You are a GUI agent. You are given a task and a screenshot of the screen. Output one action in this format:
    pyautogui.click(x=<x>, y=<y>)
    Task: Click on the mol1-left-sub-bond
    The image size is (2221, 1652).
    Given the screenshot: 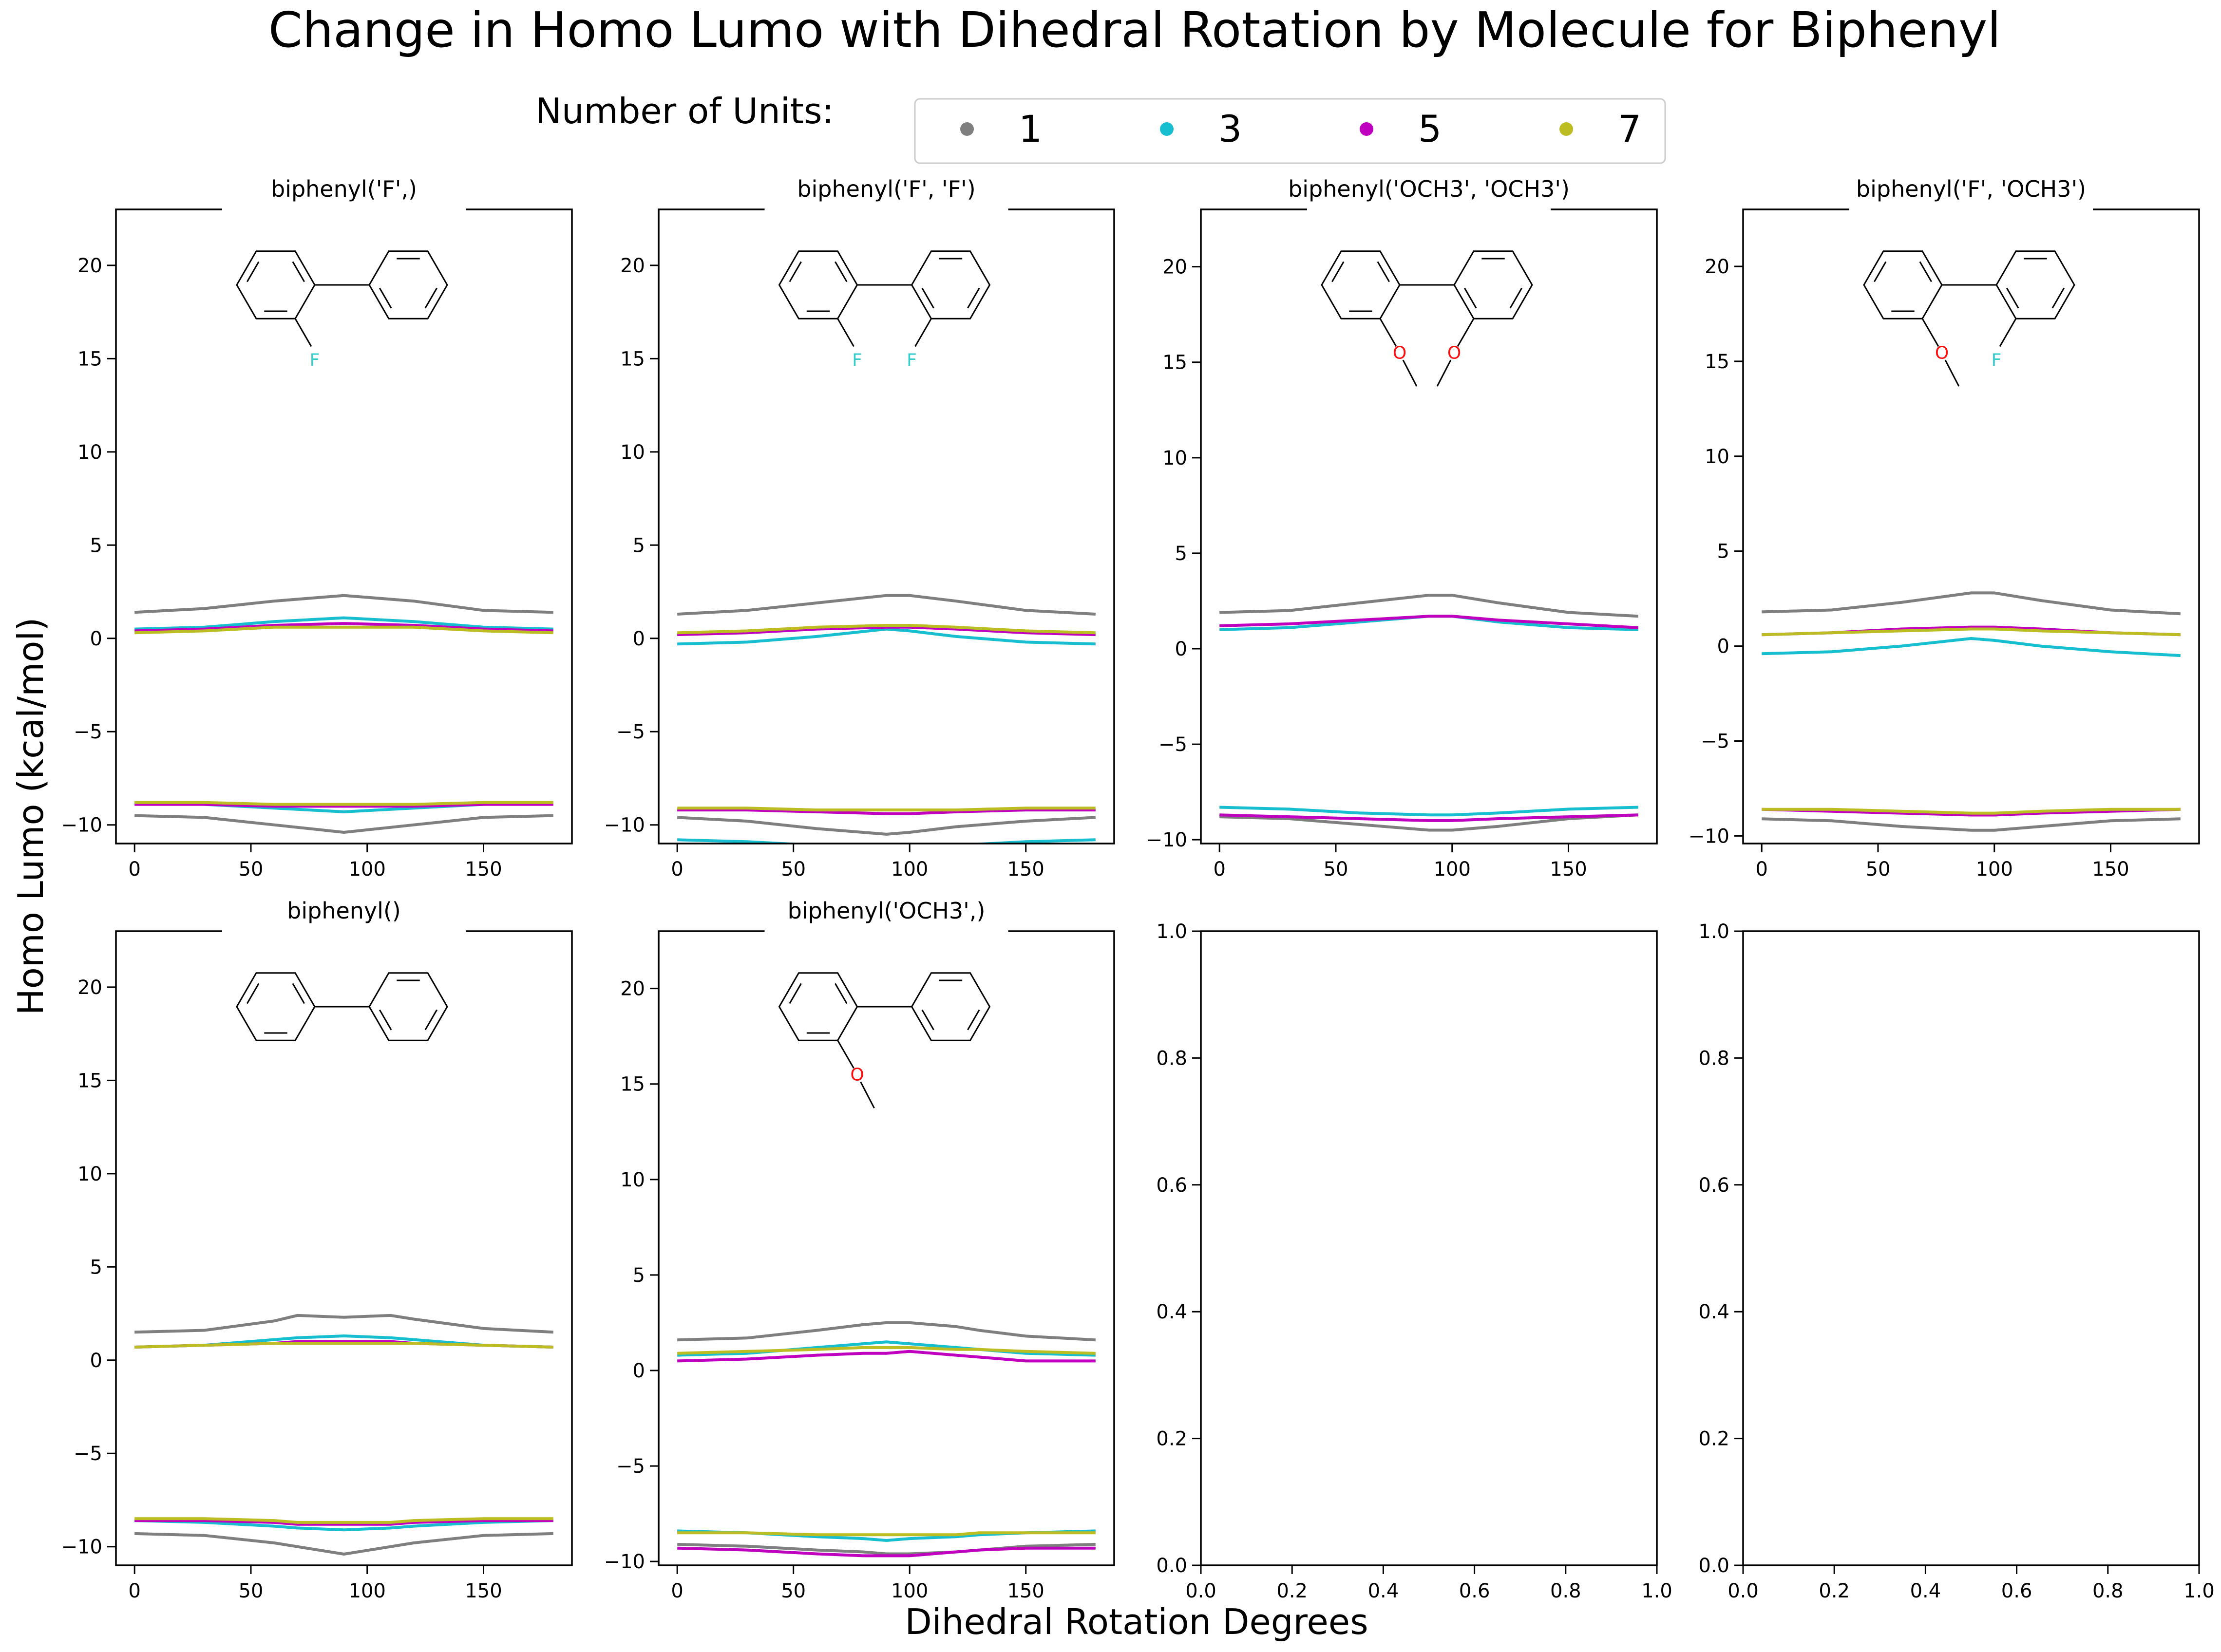 What is the action you would take?
    pyautogui.click(x=303, y=332)
    